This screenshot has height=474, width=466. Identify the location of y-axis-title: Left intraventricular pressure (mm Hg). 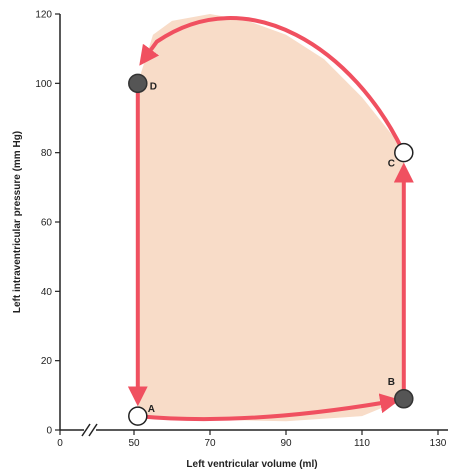
(17, 222).